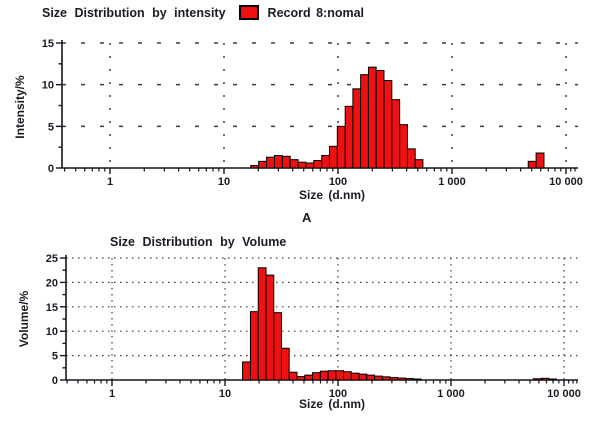 This screenshot has width=600, height=424. I want to click on legend-swatch-icon, so click(248, 12).